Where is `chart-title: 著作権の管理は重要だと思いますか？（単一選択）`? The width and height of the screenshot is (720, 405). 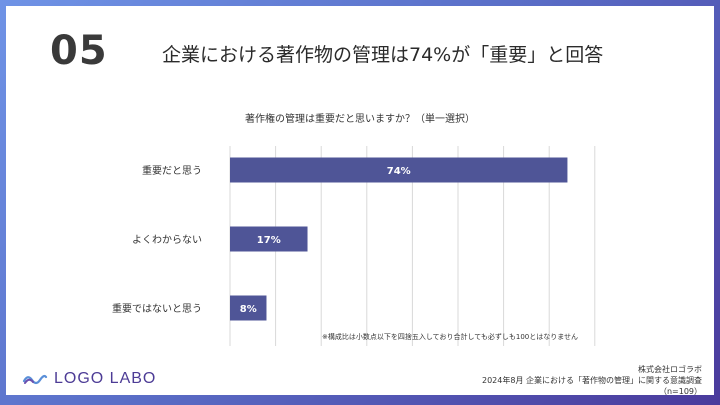 chart-title: 著作権の管理は重要だと思いますか？（単一選択） is located at coordinates (360, 119).